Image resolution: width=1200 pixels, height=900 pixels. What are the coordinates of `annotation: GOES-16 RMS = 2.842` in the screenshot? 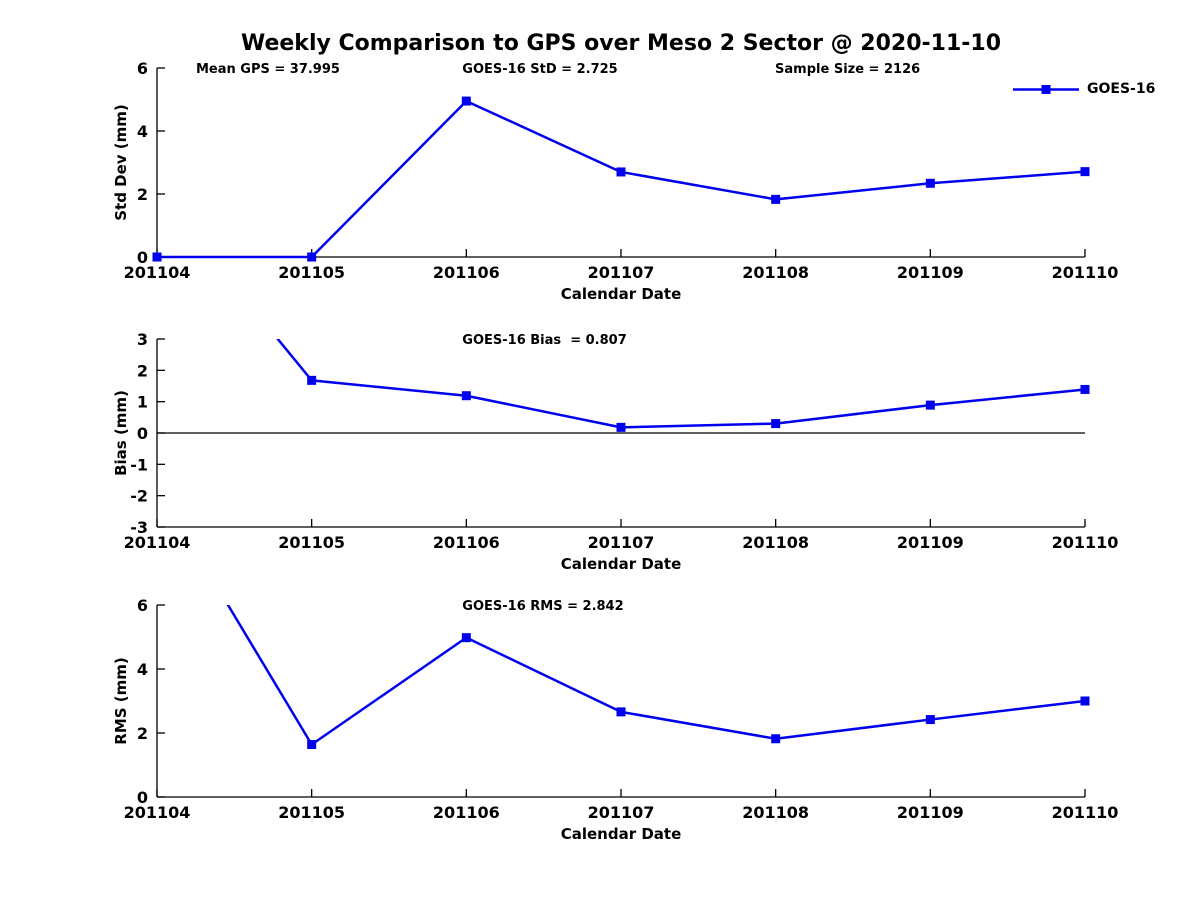 It's located at (542, 606).